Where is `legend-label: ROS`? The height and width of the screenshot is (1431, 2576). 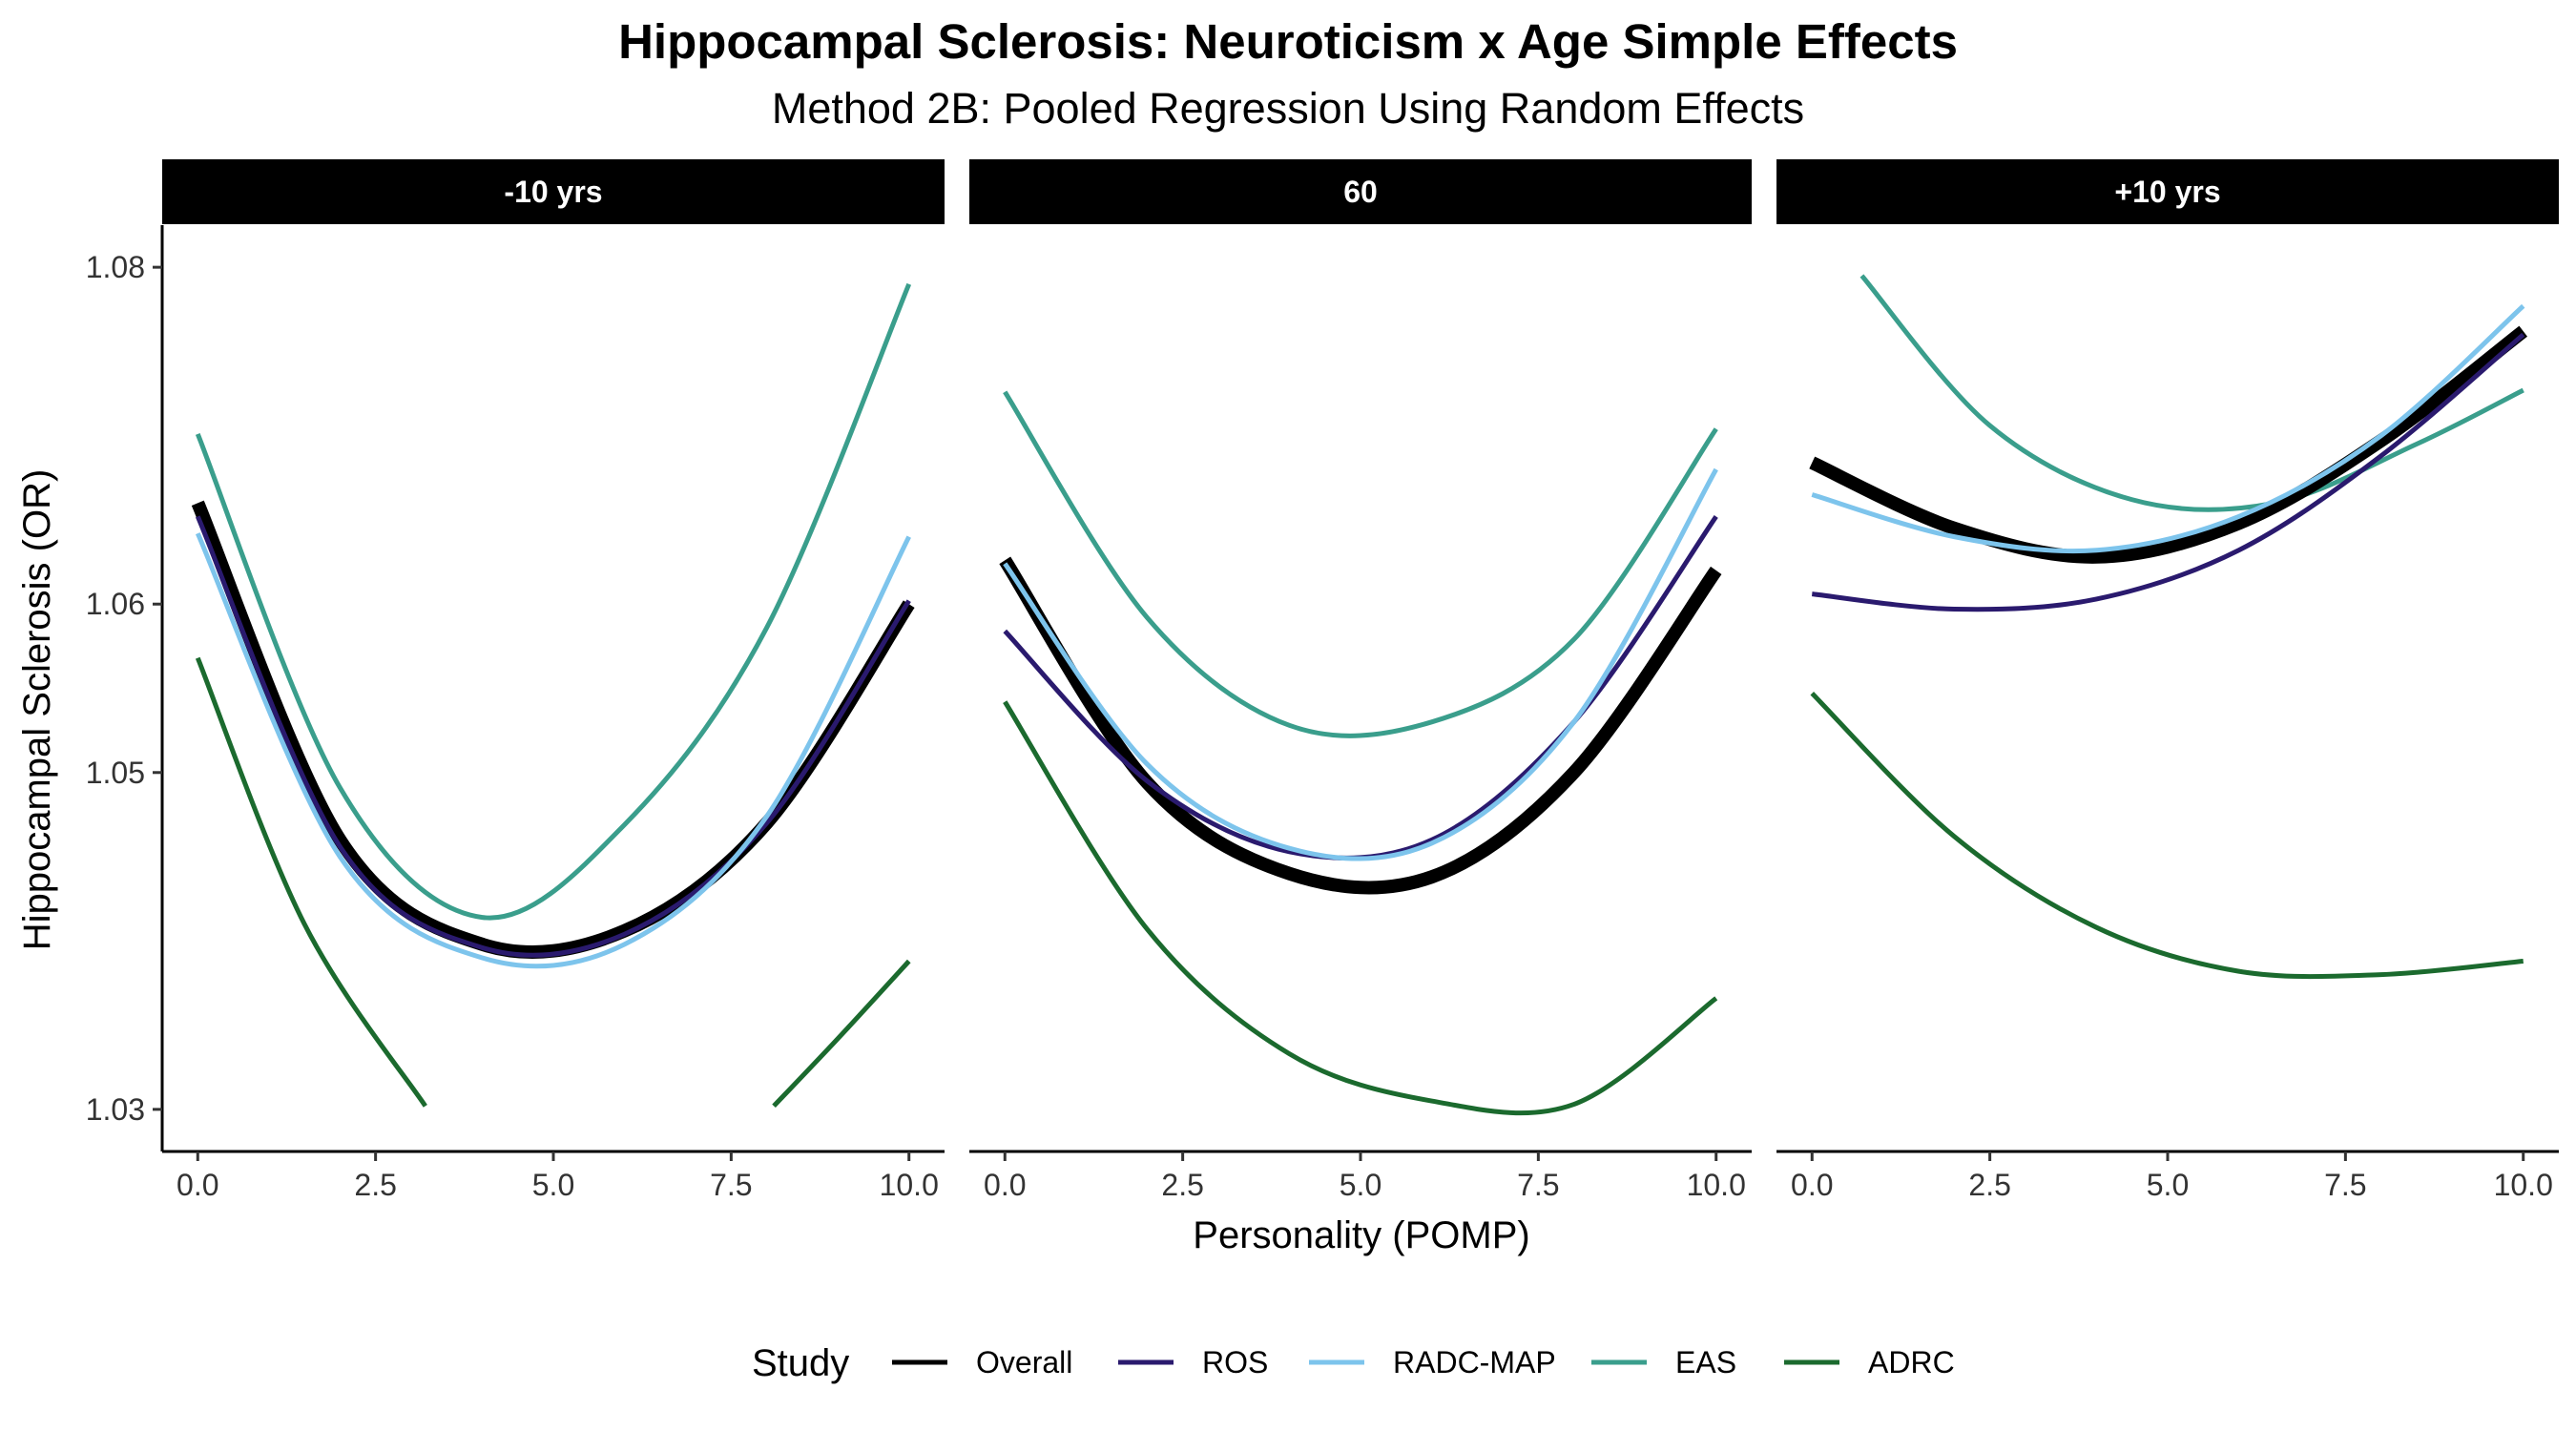 legend-label: ROS is located at coordinates (1235, 1362).